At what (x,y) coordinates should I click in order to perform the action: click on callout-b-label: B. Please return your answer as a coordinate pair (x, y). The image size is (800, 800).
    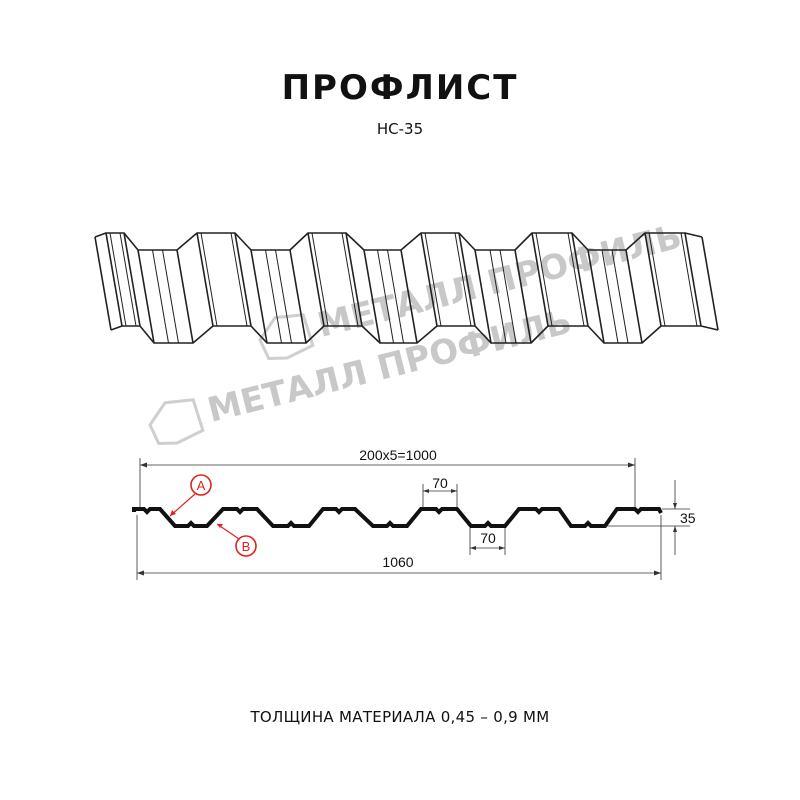
    Looking at the image, I should click on (246, 546).